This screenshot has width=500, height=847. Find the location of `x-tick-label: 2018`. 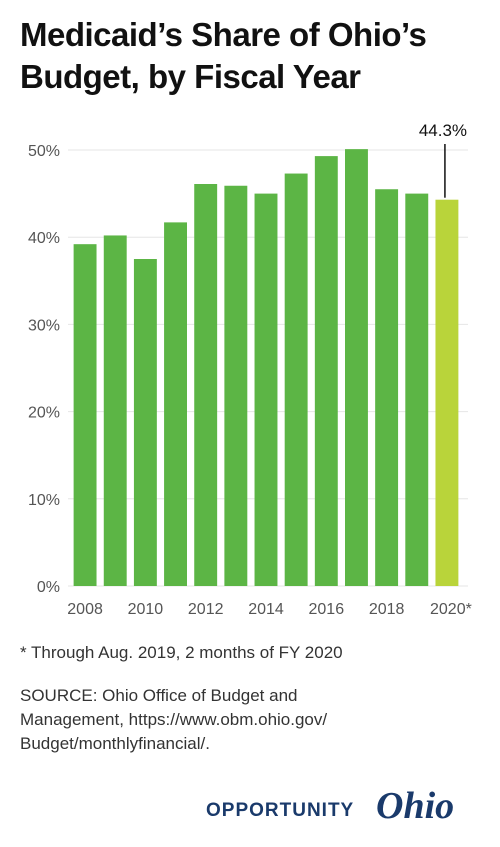

x-tick-label: 2018 is located at coordinates (387, 609).